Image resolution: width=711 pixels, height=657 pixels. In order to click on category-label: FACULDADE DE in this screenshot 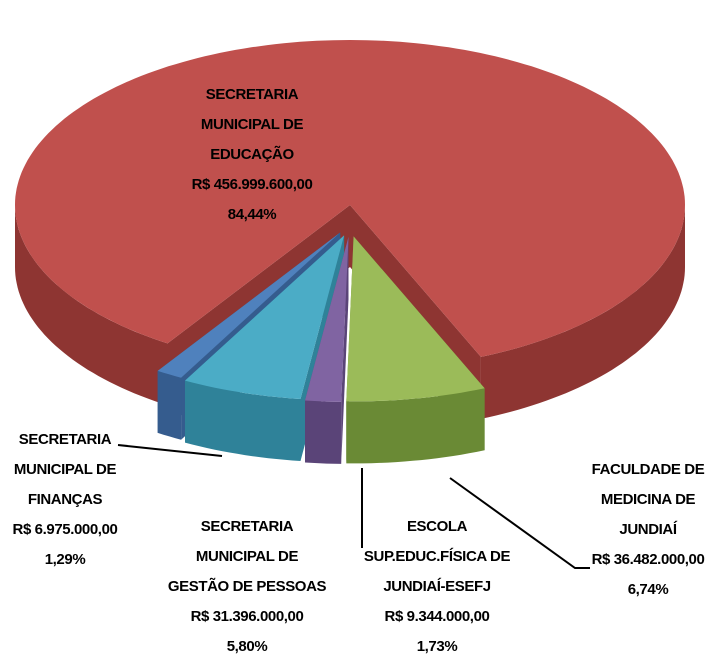, I will do `click(648, 469)`.